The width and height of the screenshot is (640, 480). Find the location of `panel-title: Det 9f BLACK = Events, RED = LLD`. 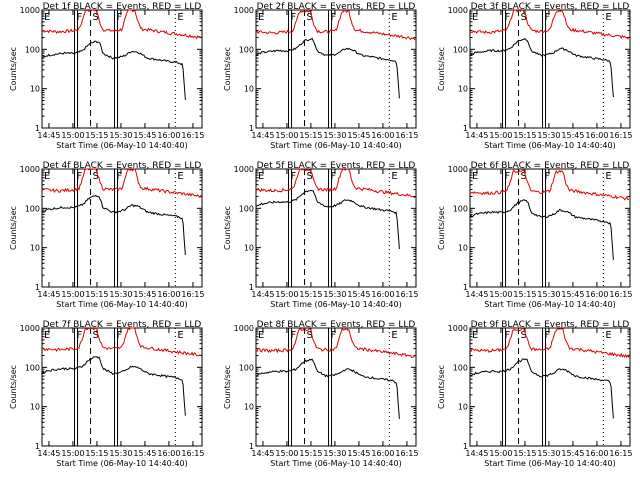

panel-title: Det 9f BLACK = Events, RED = LLD is located at coordinates (550, 325).